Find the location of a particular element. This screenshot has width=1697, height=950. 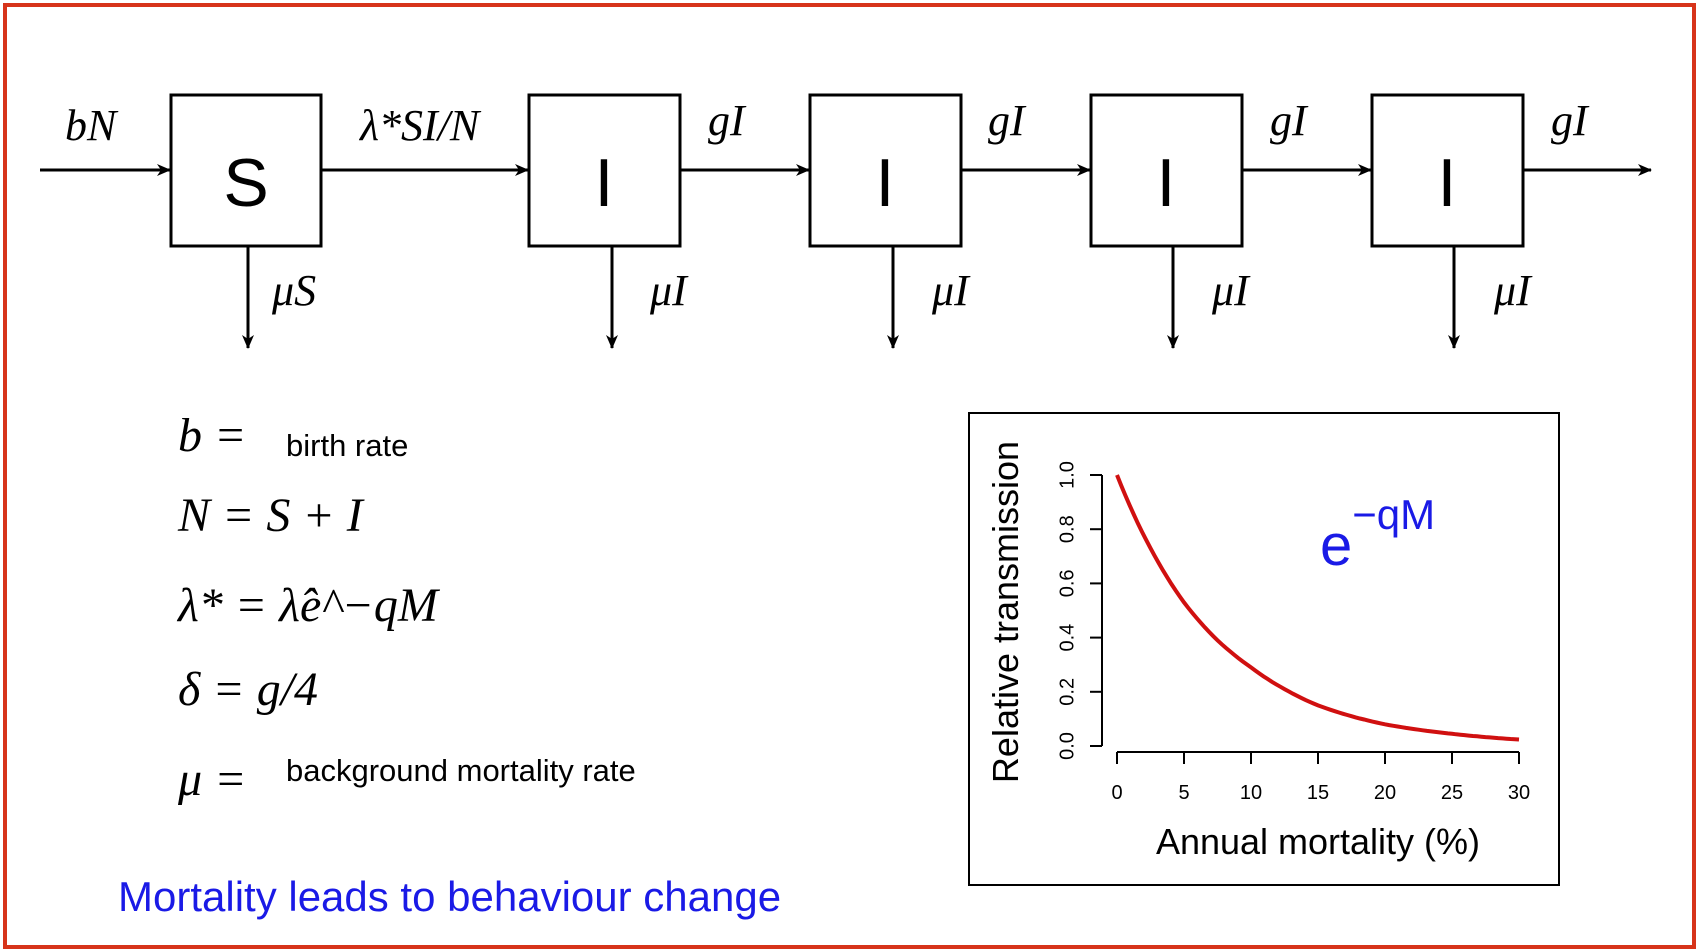

chart-x-tick-label: 10 is located at coordinates (1251, 793).